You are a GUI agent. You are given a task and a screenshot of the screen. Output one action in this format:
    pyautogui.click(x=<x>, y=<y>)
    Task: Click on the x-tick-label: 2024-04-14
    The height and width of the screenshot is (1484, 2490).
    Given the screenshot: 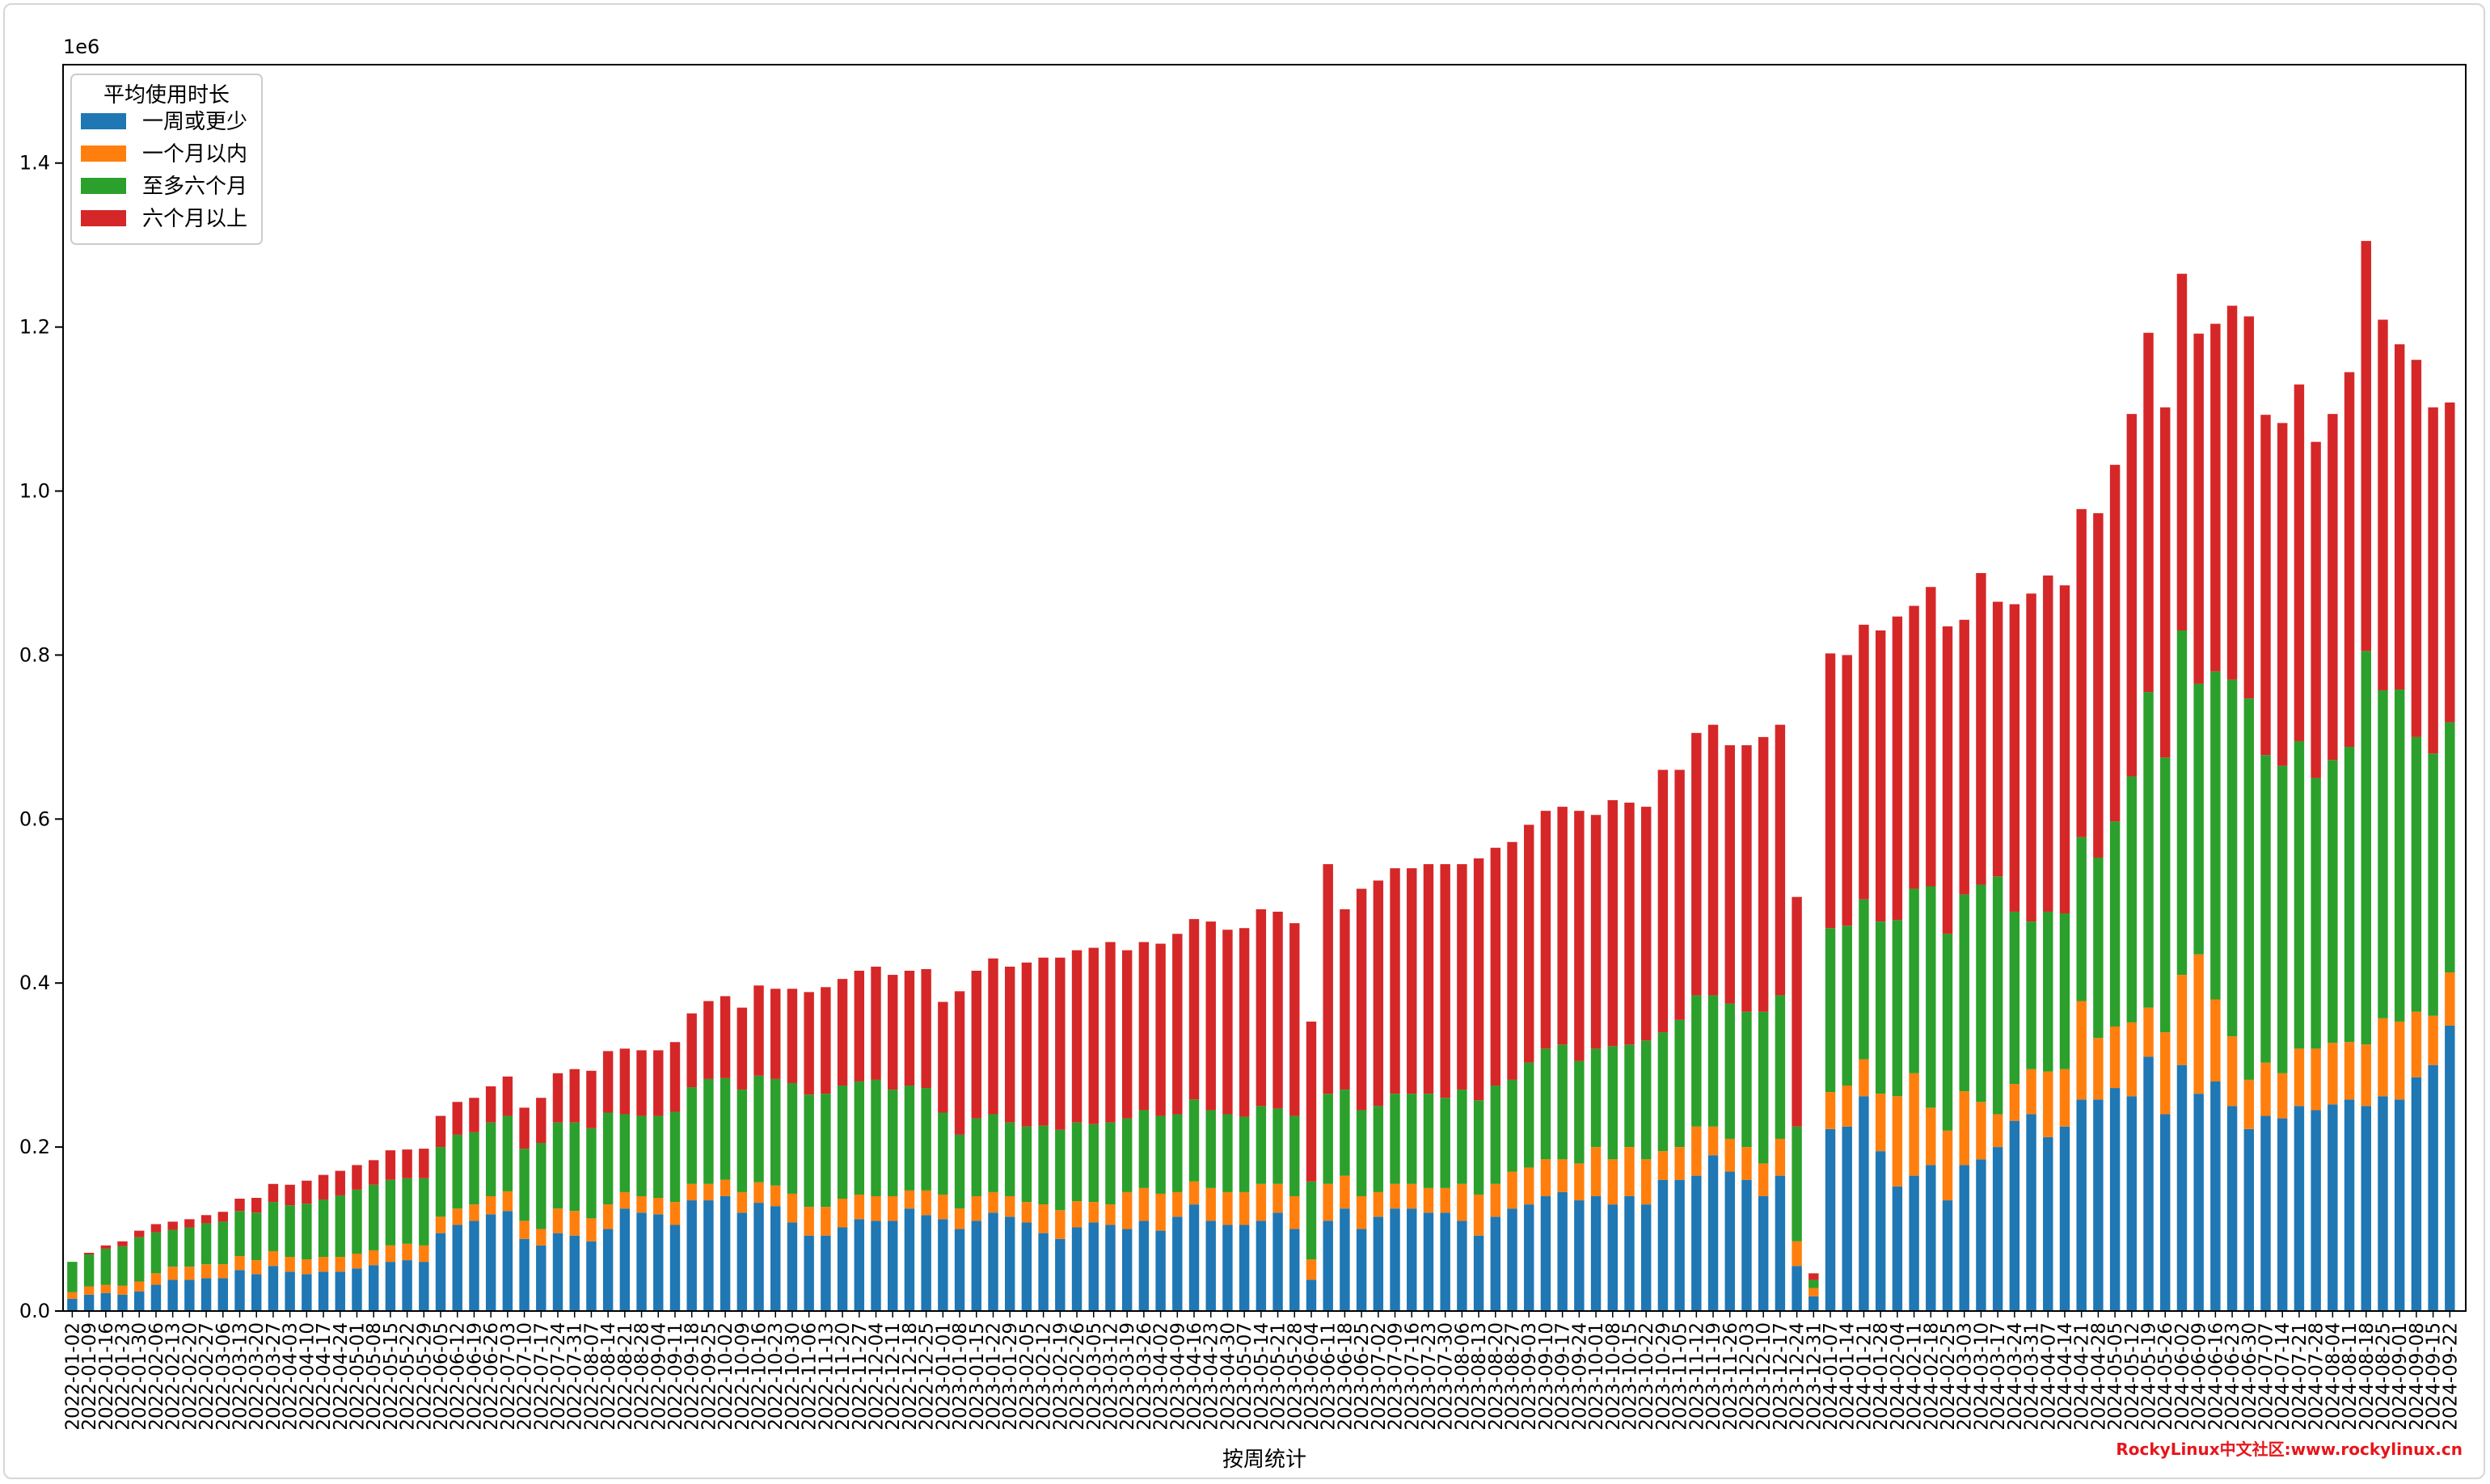 What is the action you would take?
    pyautogui.click(x=2065, y=1376)
    